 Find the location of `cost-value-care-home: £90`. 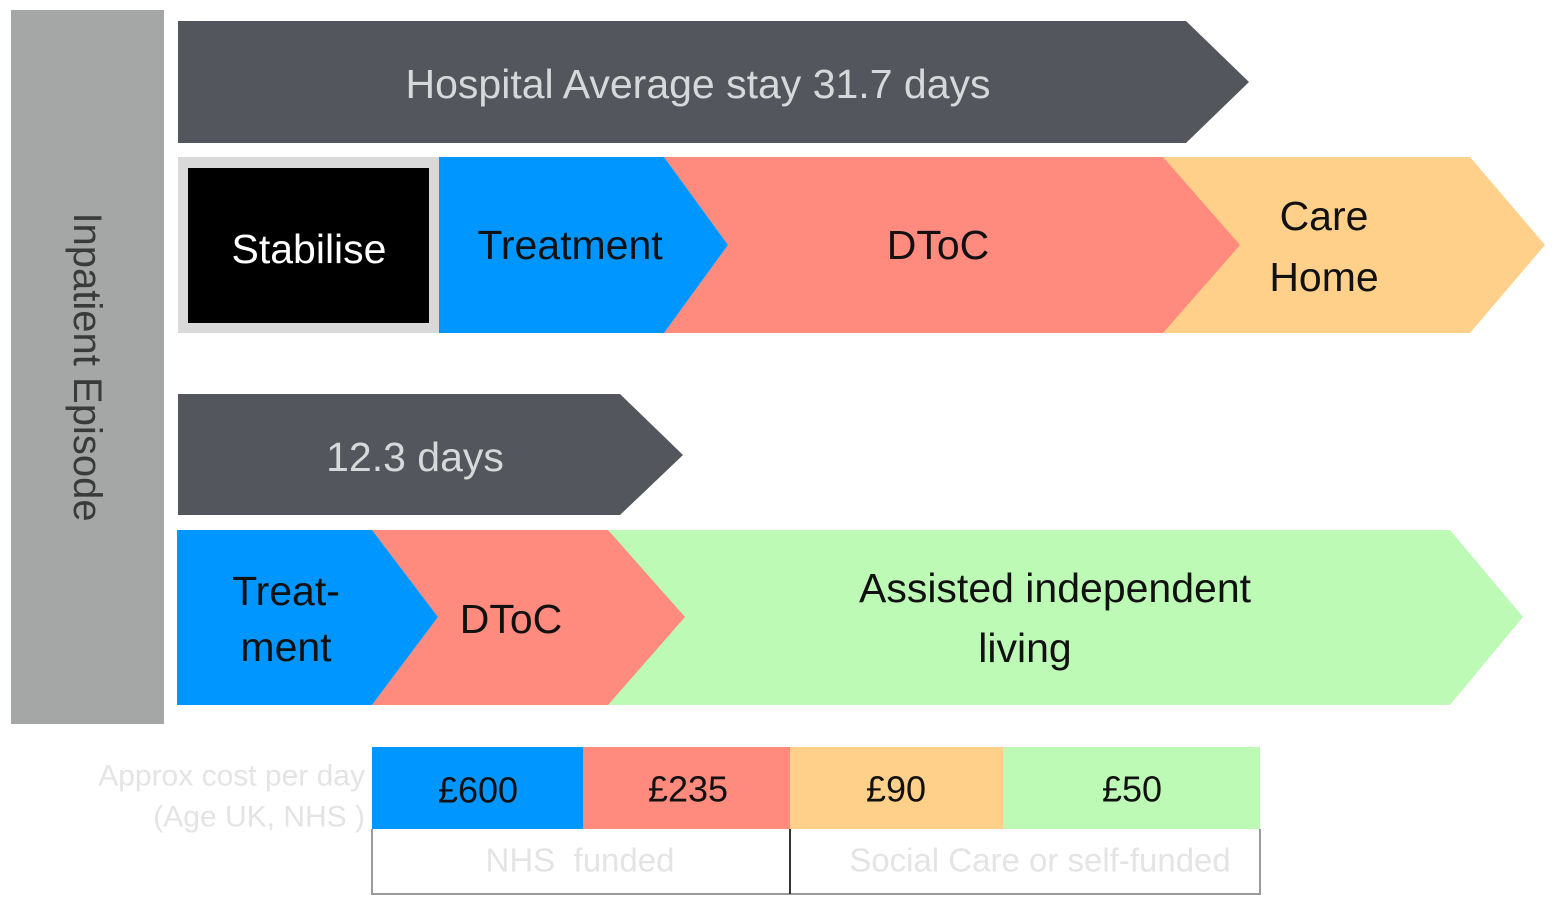

cost-value-care-home: £90 is located at coordinates (896, 789).